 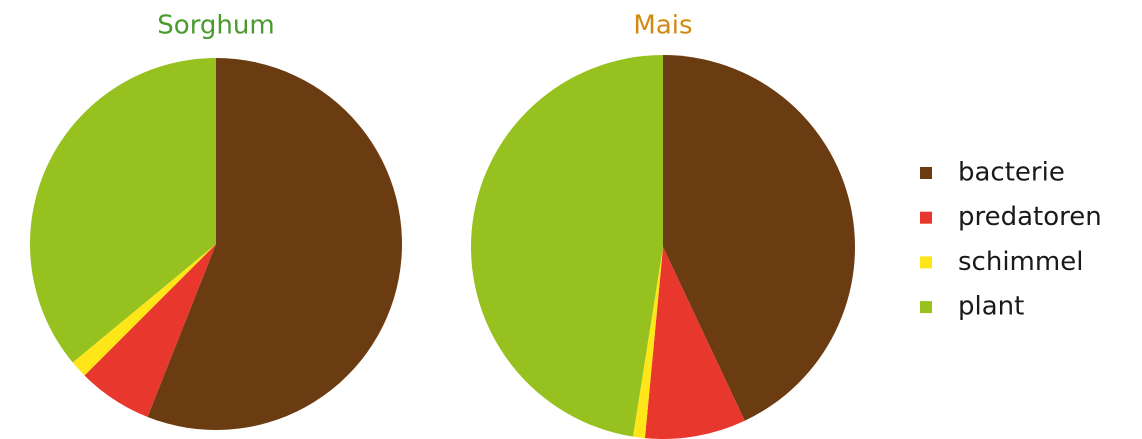 I want to click on chart-title: Mais, so click(x=662, y=26).